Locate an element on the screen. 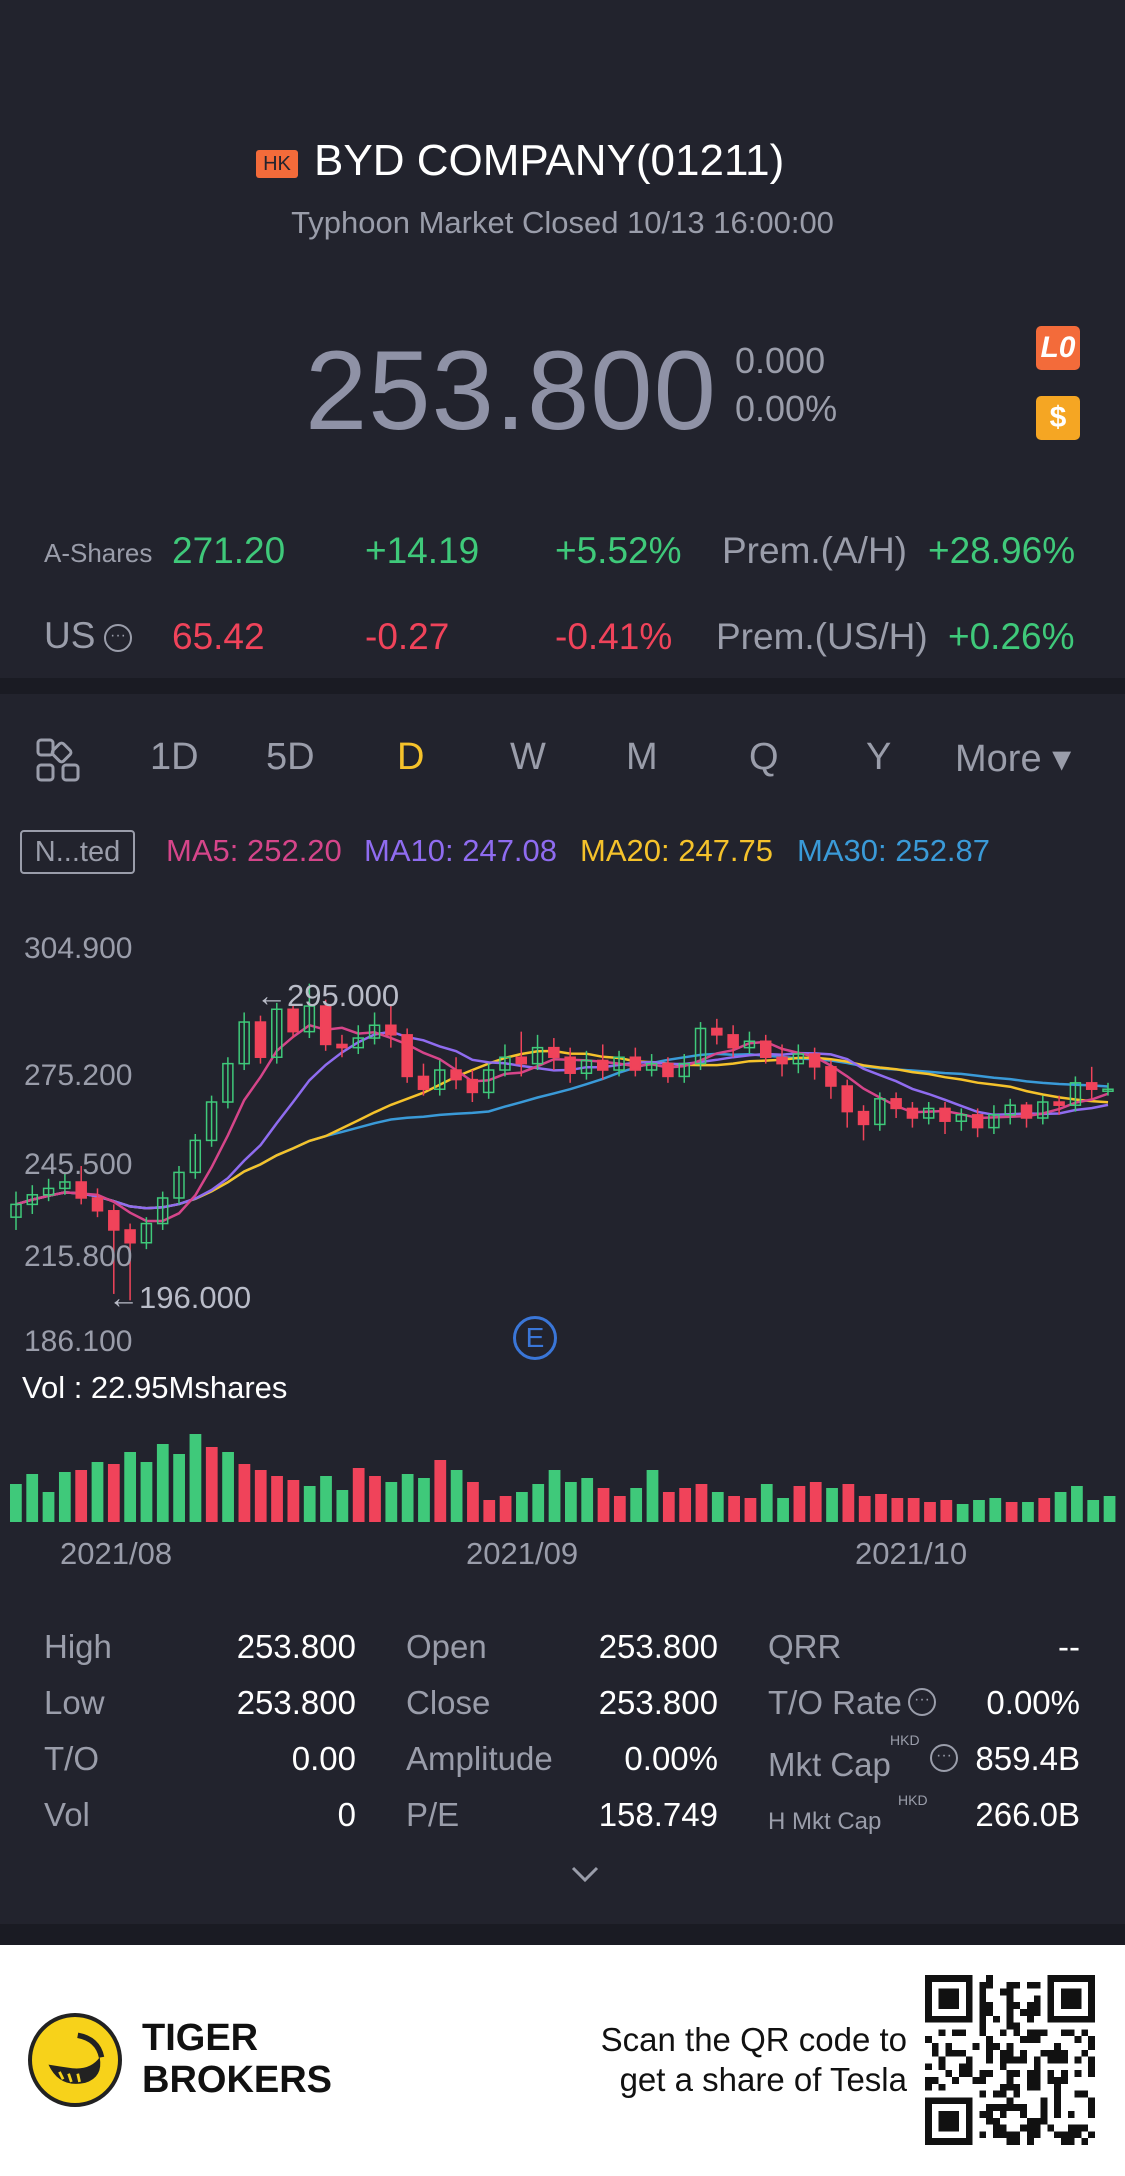 This screenshot has height=2176, width=1125. tab-week: W is located at coordinates (528, 757).